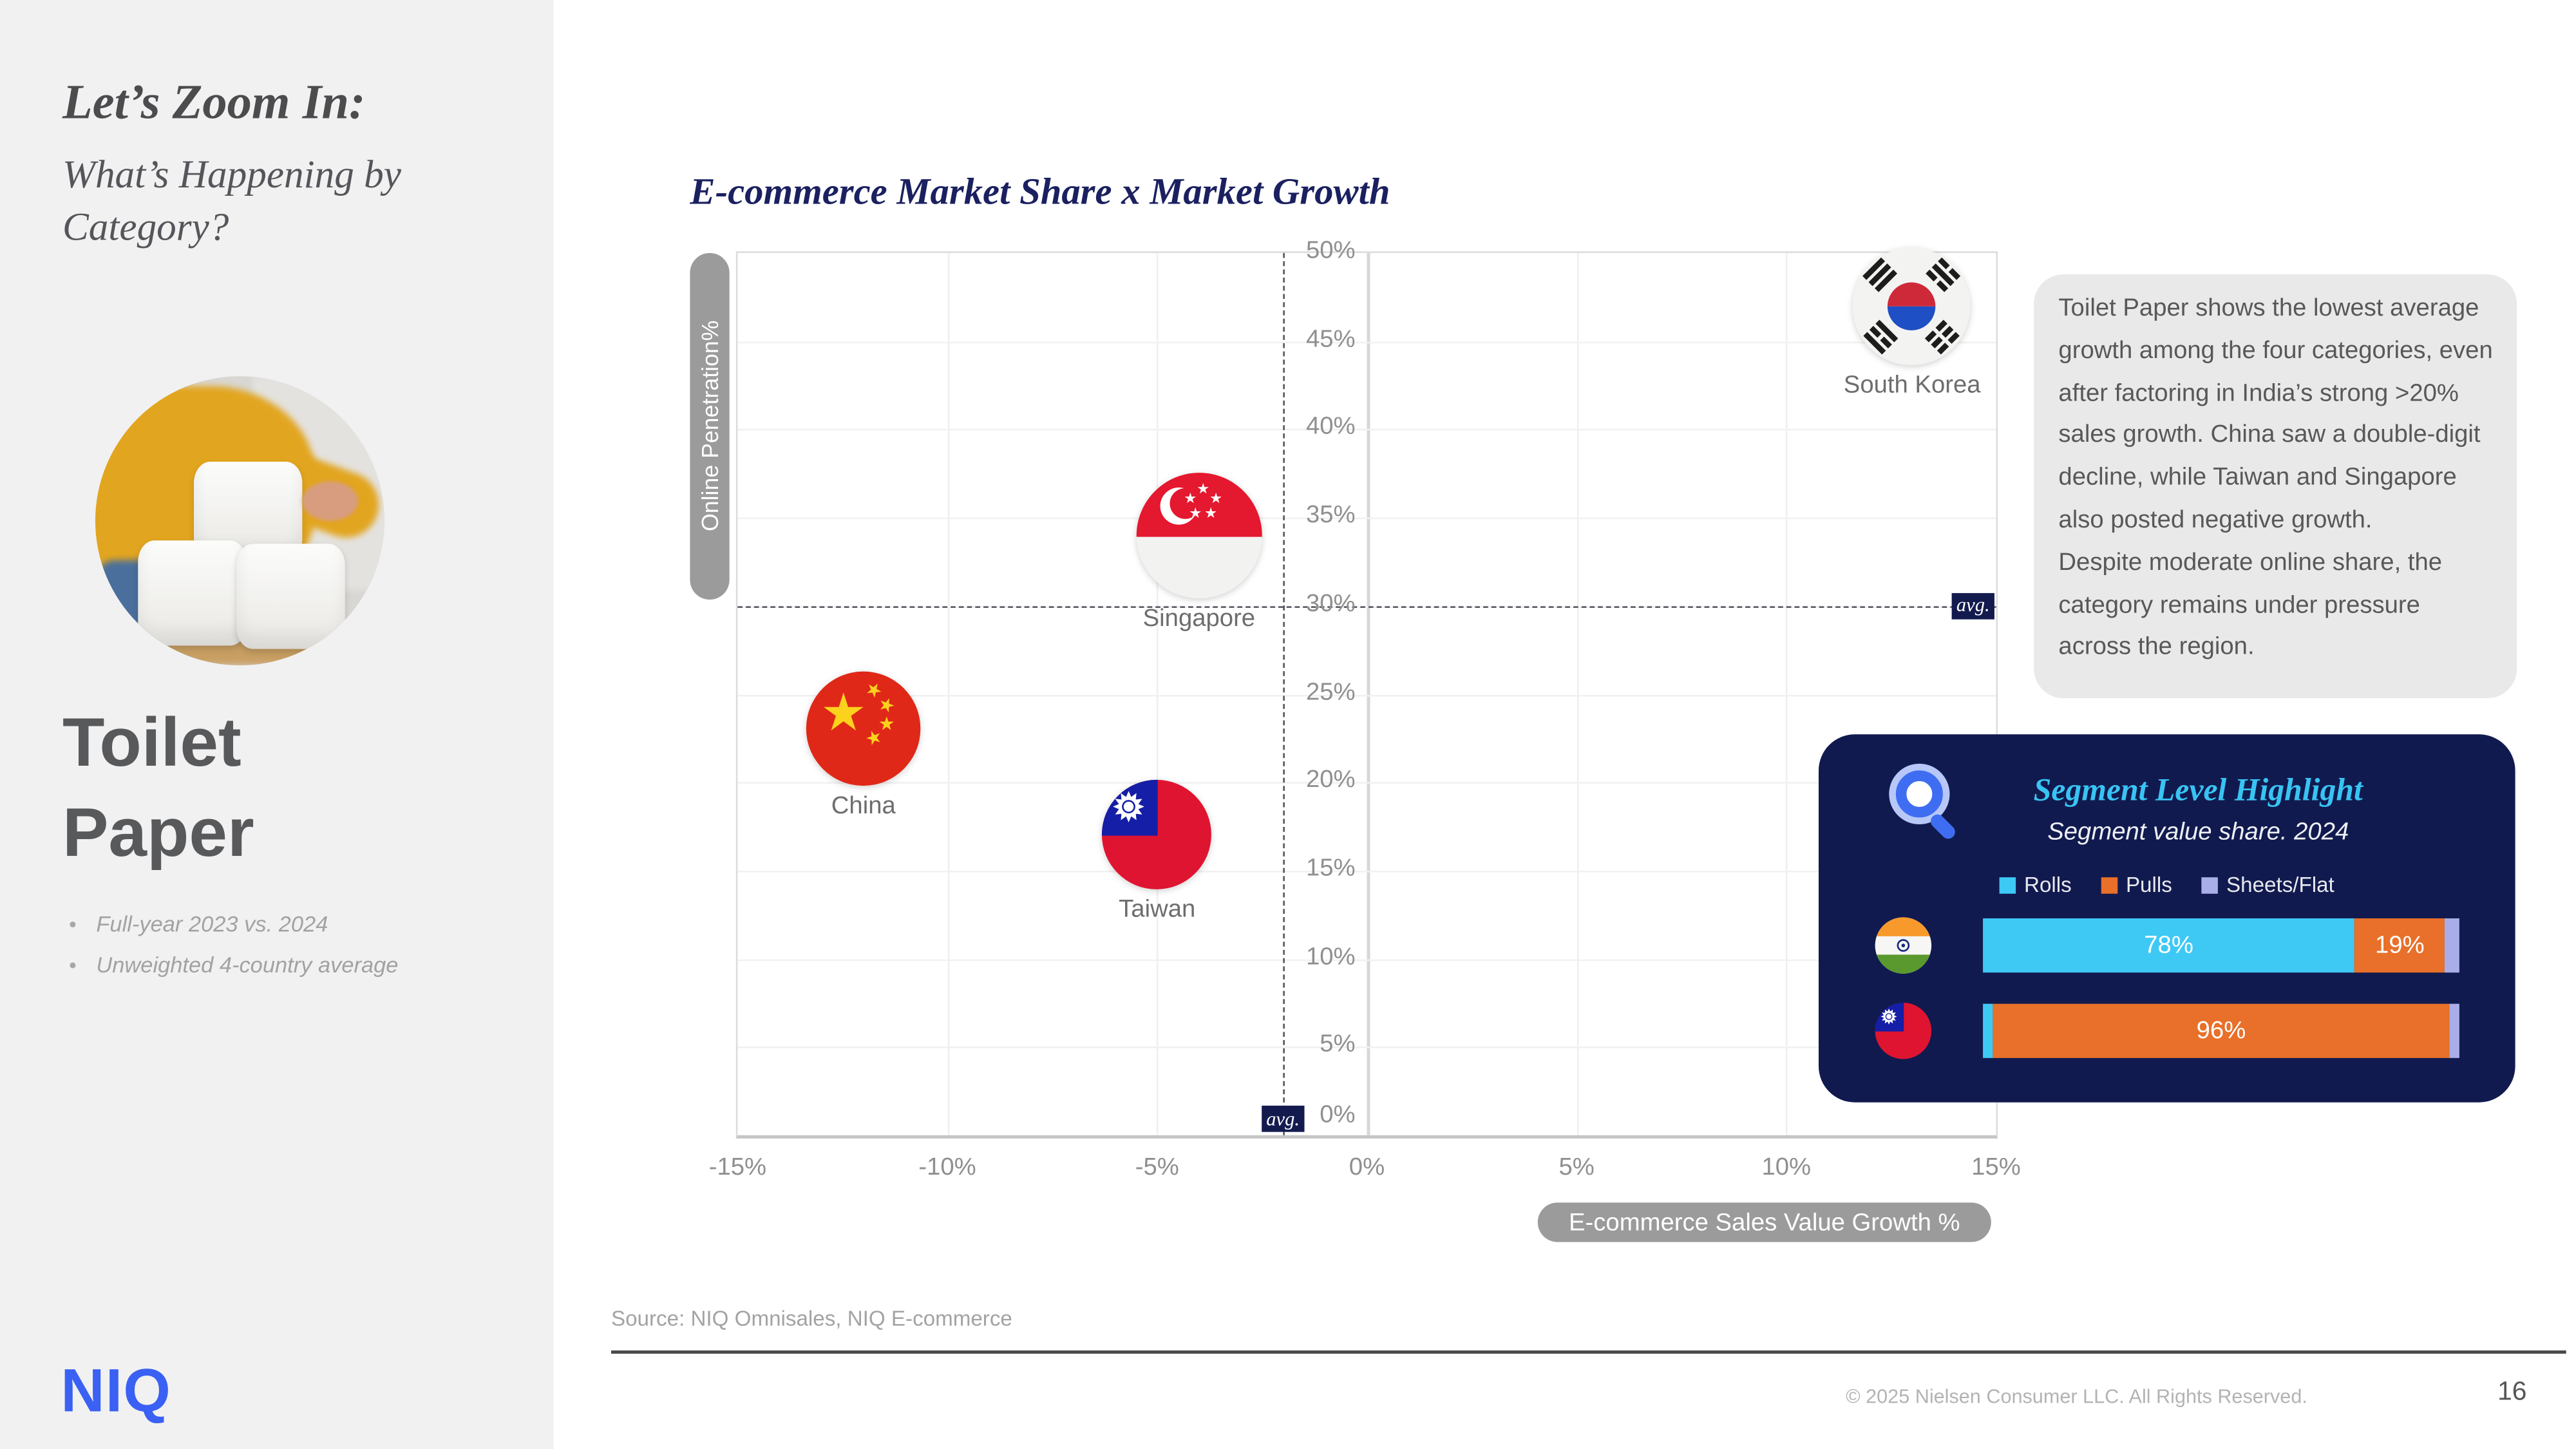  Describe the element at coordinates (1331, 339) in the screenshot. I see `y-tick-label: 45%` at that location.